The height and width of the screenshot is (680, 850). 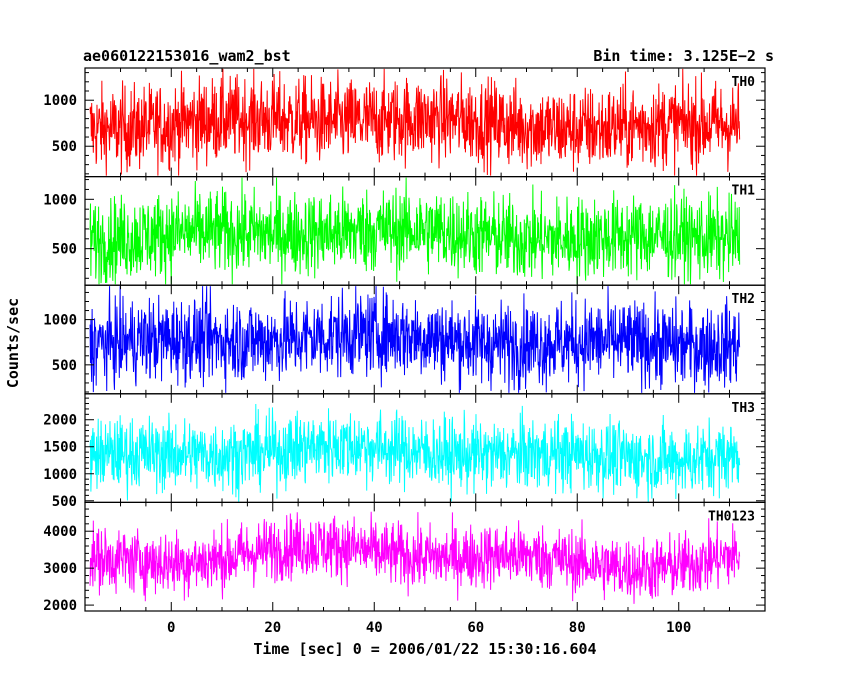 What do you see at coordinates (678, 628) in the screenshot?
I see `x-tick-label: 100` at bounding box center [678, 628].